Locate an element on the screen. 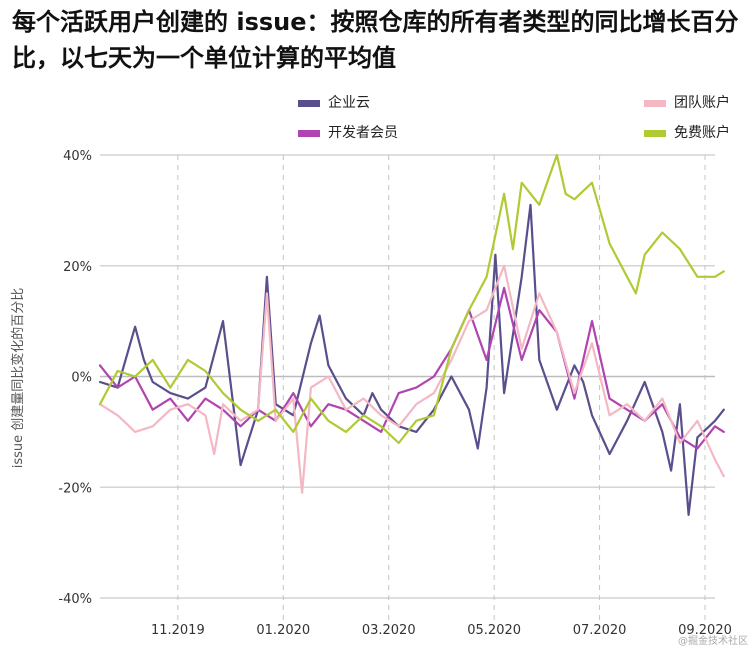 Image resolution: width=756 pixels, height=653 pixels. legend-item-free: 免费账户 is located at coordinates (687, 132).